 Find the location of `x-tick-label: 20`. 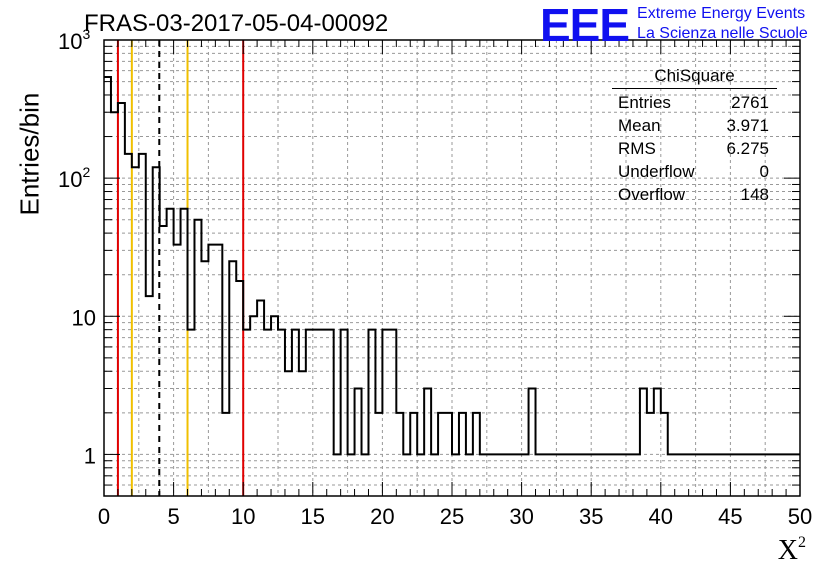

x-tick-label: 20 is located at coordinates (382, 516).